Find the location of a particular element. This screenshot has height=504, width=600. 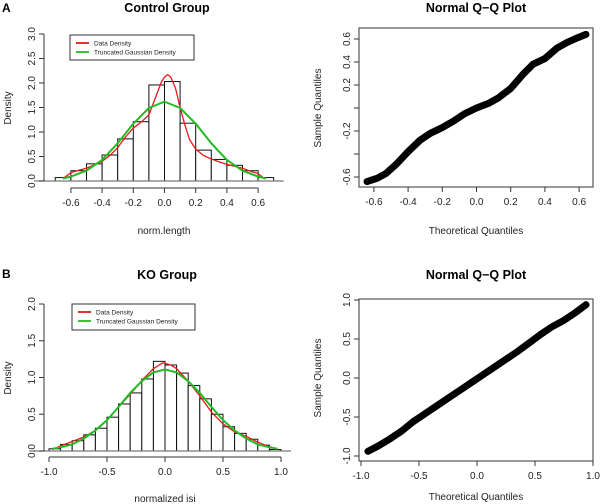

panel-label-a: A is located at coordinates (6, 8).